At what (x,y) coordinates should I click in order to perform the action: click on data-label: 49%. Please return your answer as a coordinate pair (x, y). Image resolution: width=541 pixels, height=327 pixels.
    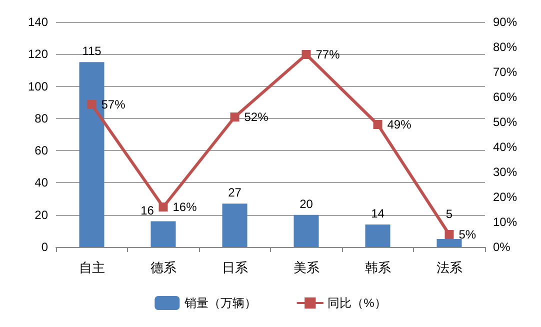
    Looking at the image, I should click on (399, 125).